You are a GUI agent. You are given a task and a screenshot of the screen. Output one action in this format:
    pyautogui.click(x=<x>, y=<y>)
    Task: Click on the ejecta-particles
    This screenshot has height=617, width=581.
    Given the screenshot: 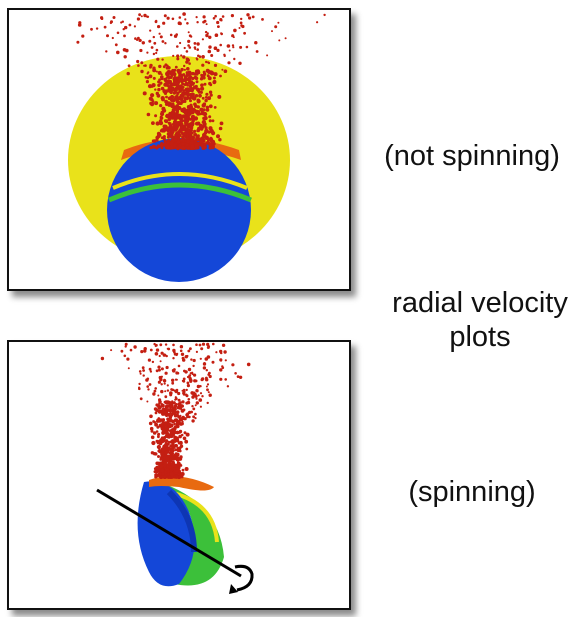 What is the action you would take?
    pyautogui.click(x=175, y=411)
    